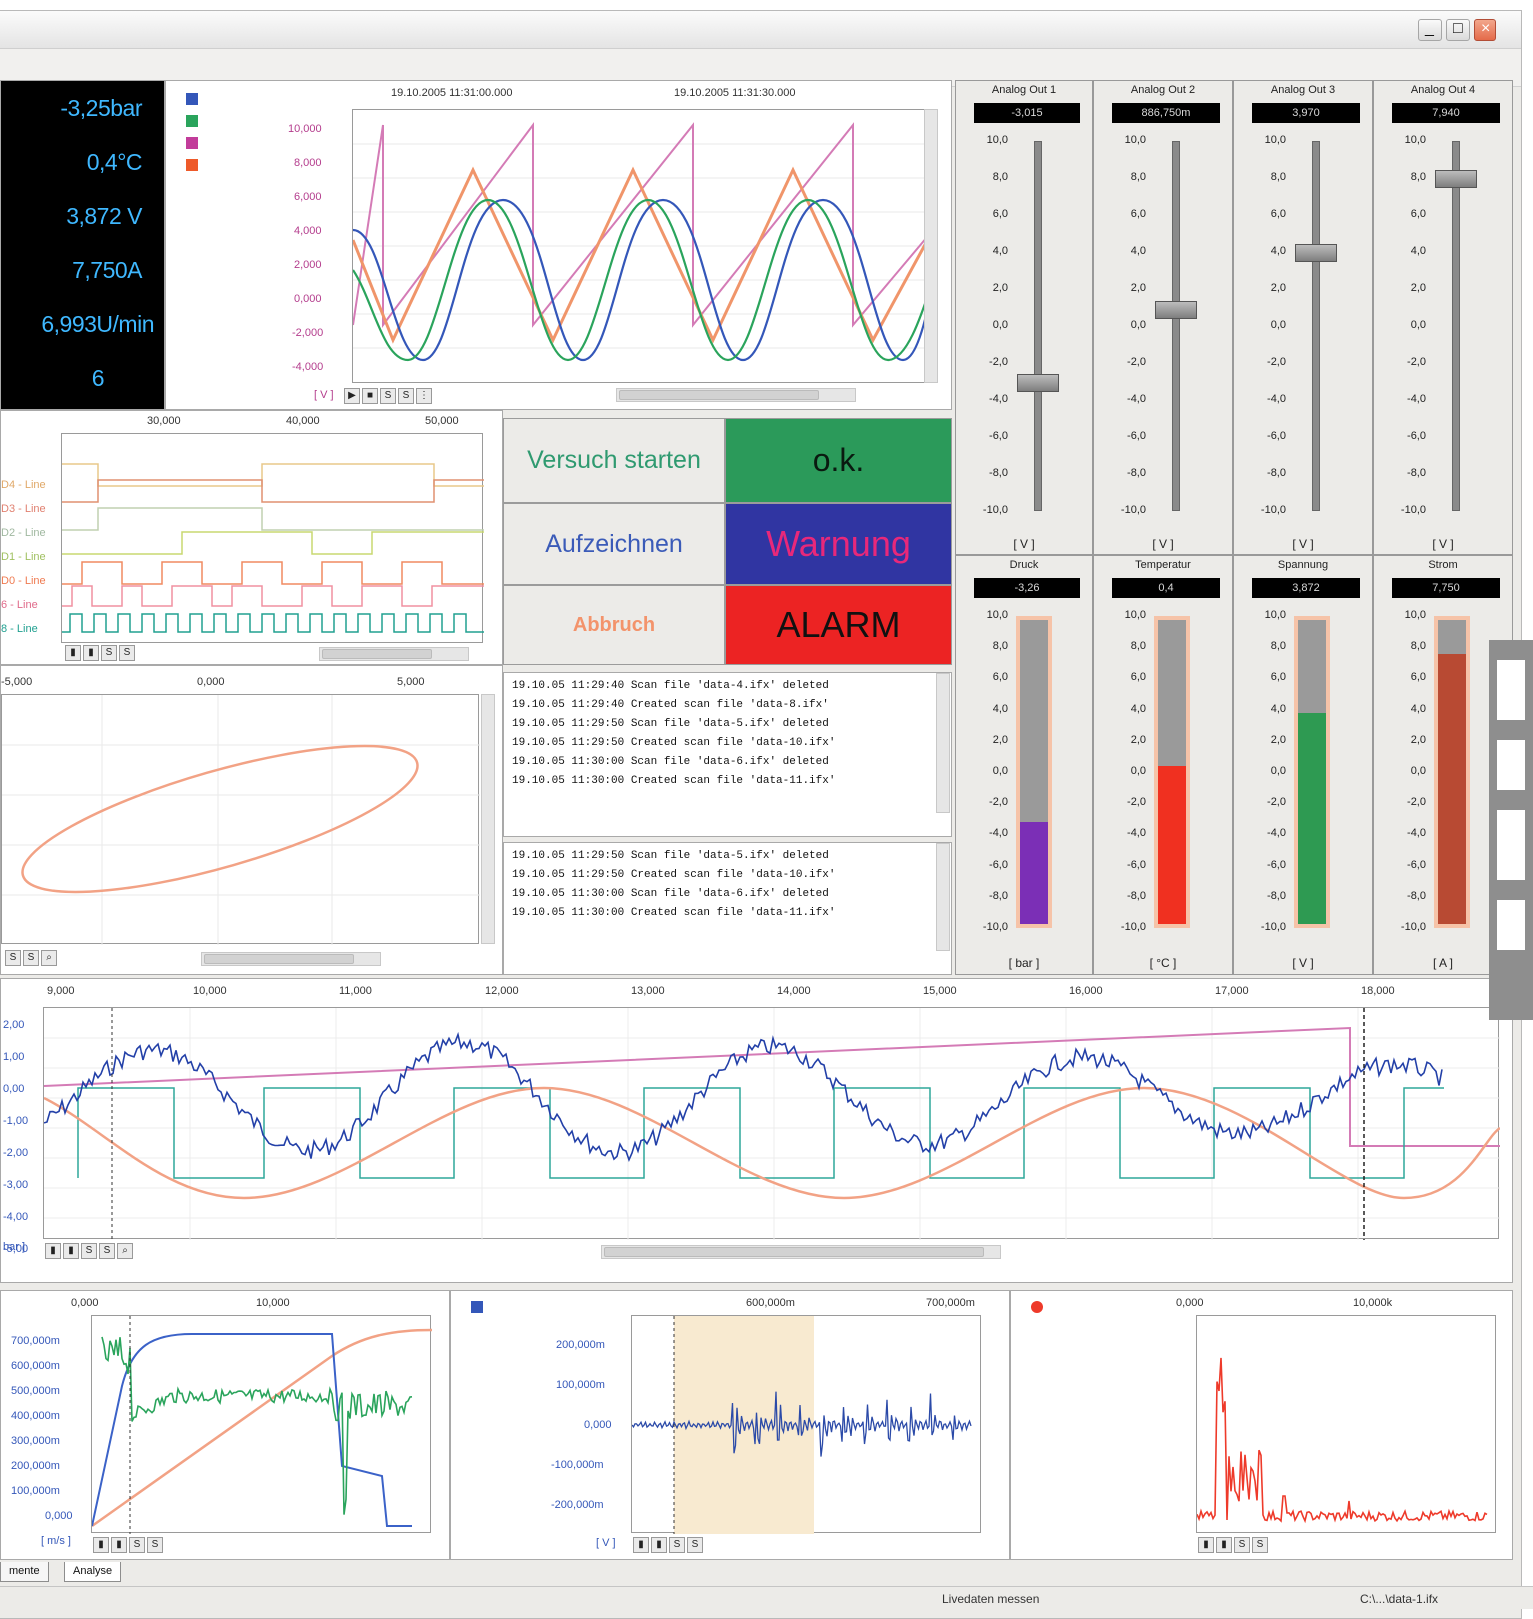  I want to click on top-chart-vscroll, so click(931, 246).